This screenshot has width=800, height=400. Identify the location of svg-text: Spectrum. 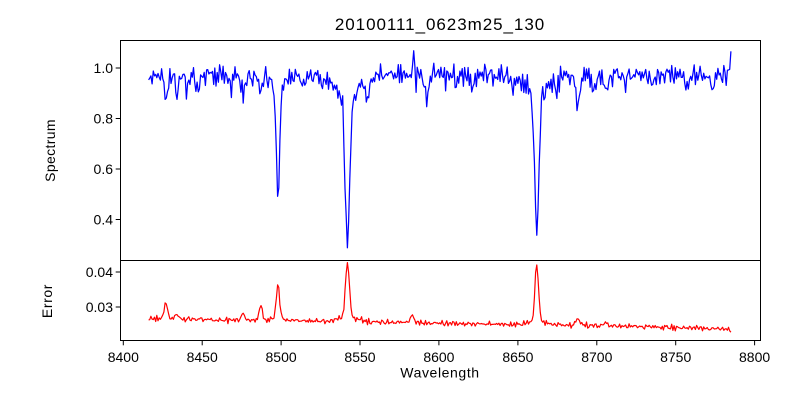
(50, 150).